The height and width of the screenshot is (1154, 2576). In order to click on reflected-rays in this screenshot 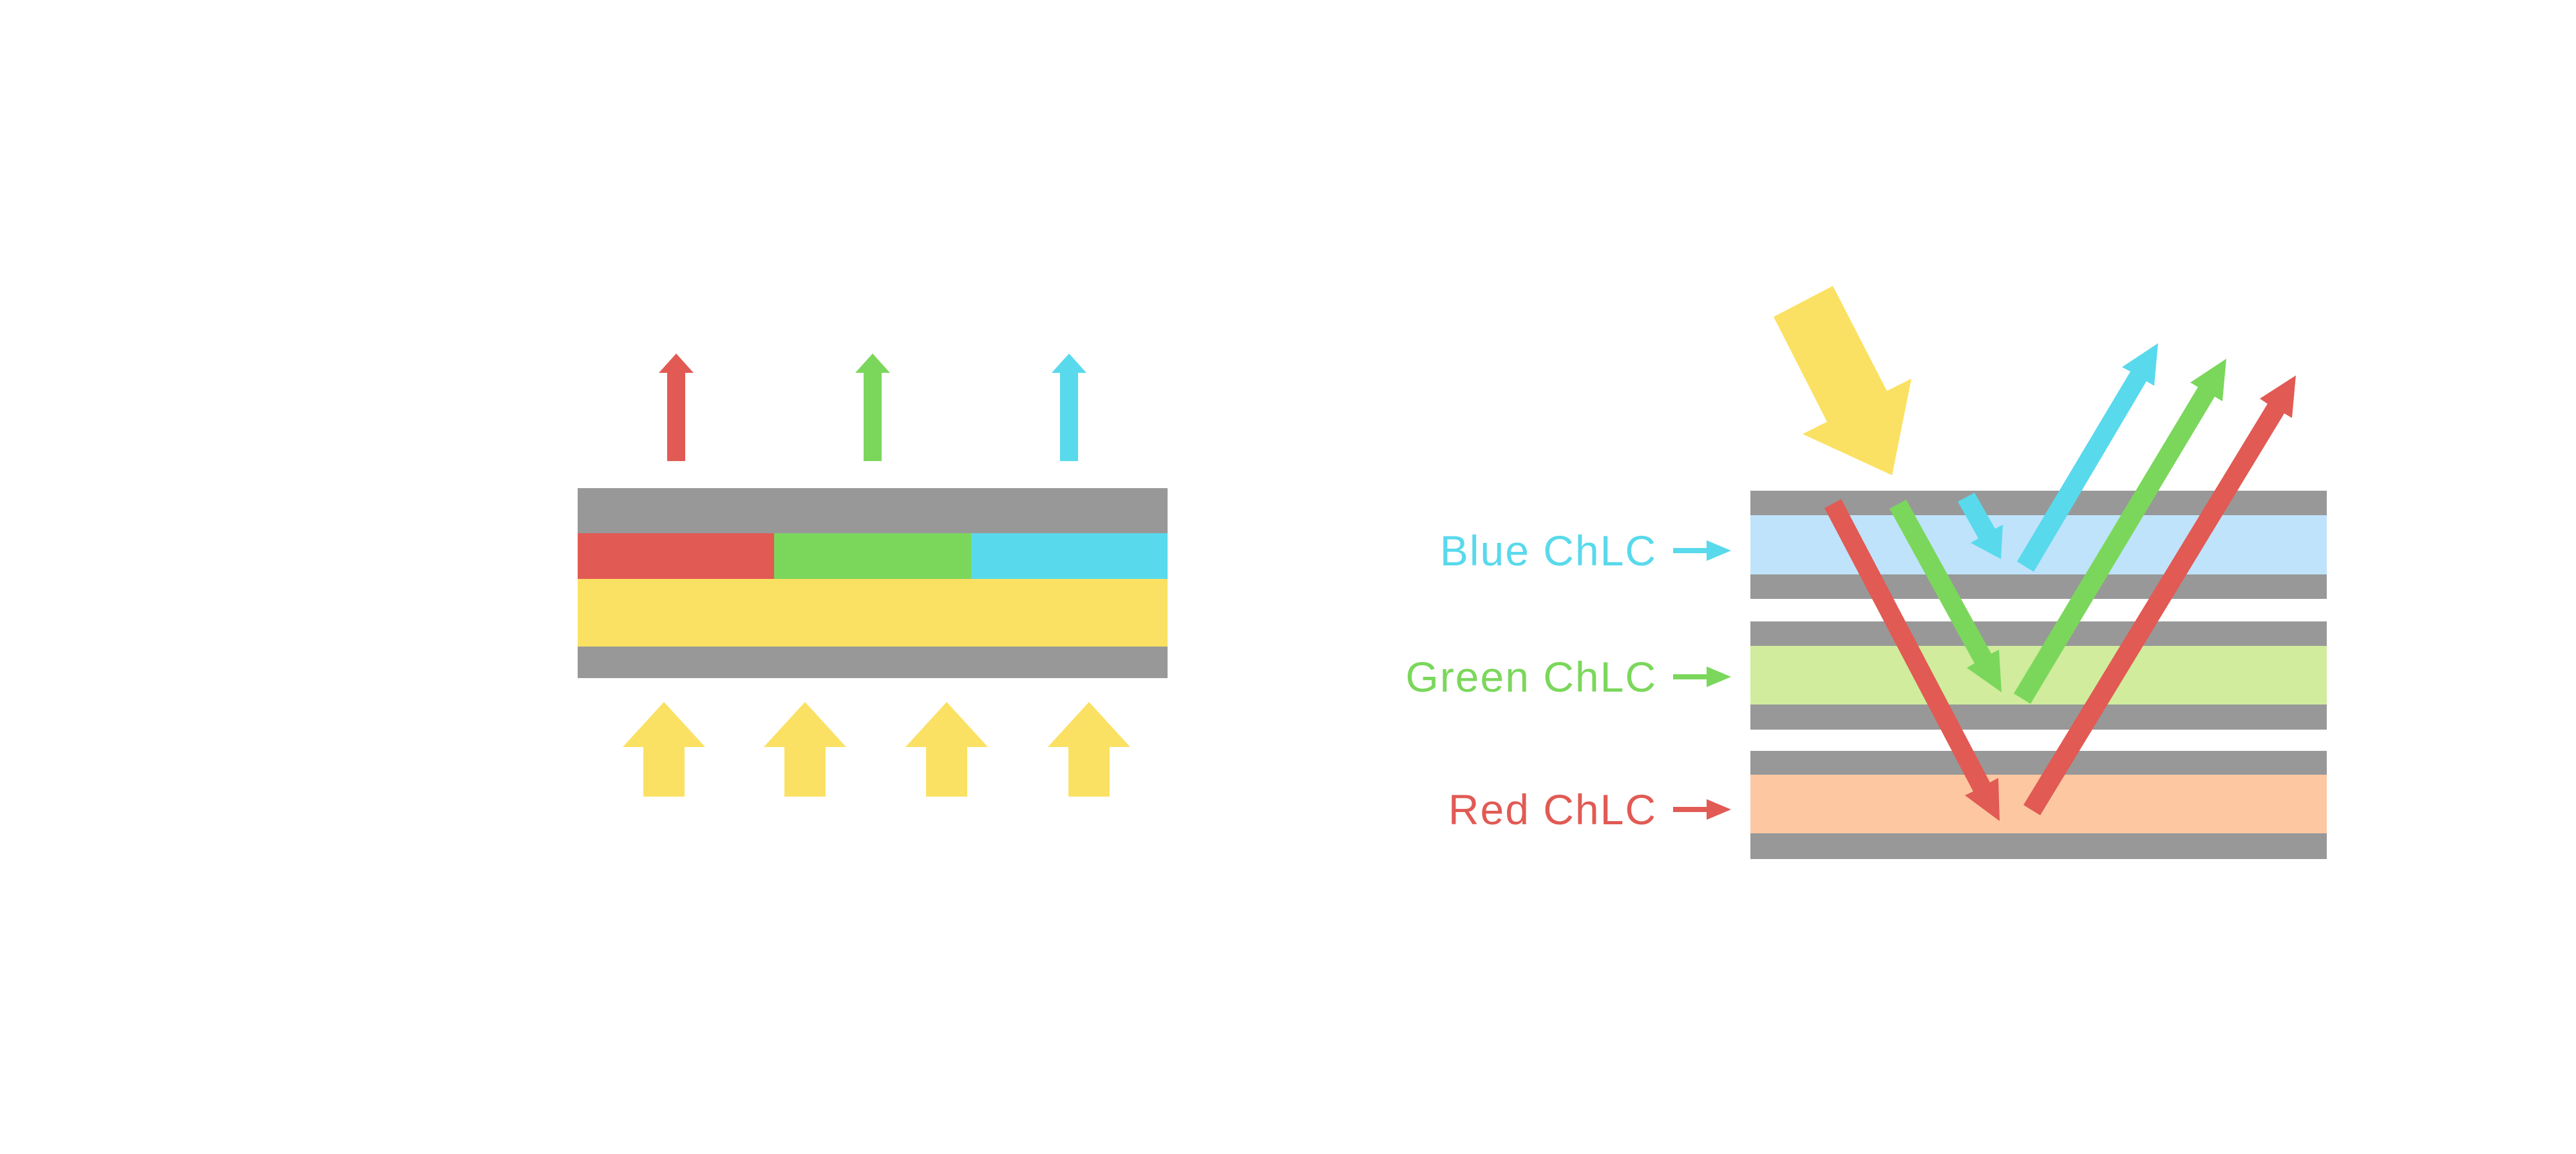, I will do `click(2155, 579)`.